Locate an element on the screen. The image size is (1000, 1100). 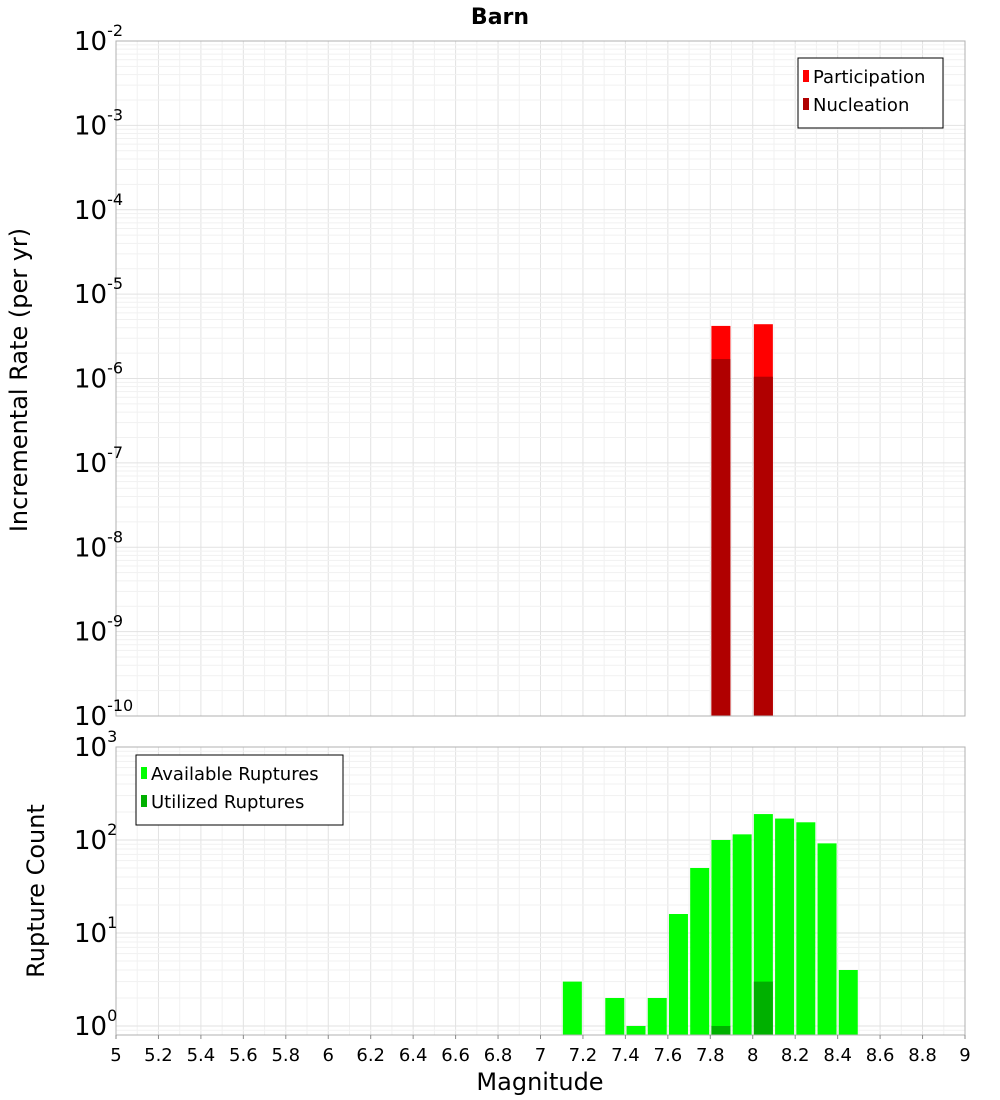
count-y-tick-label: 10² is located at coordinates (95, 838).